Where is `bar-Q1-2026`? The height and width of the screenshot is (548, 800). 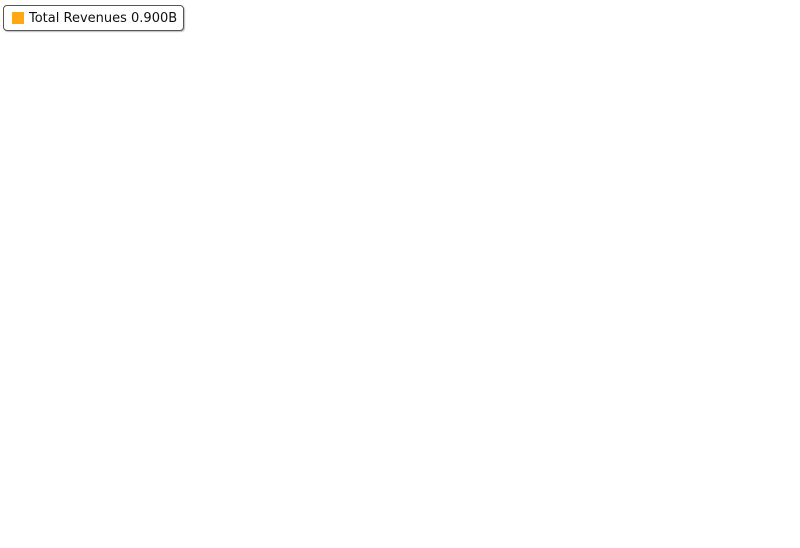
bar-Q1-2026 is located at coordinates (713, 327).